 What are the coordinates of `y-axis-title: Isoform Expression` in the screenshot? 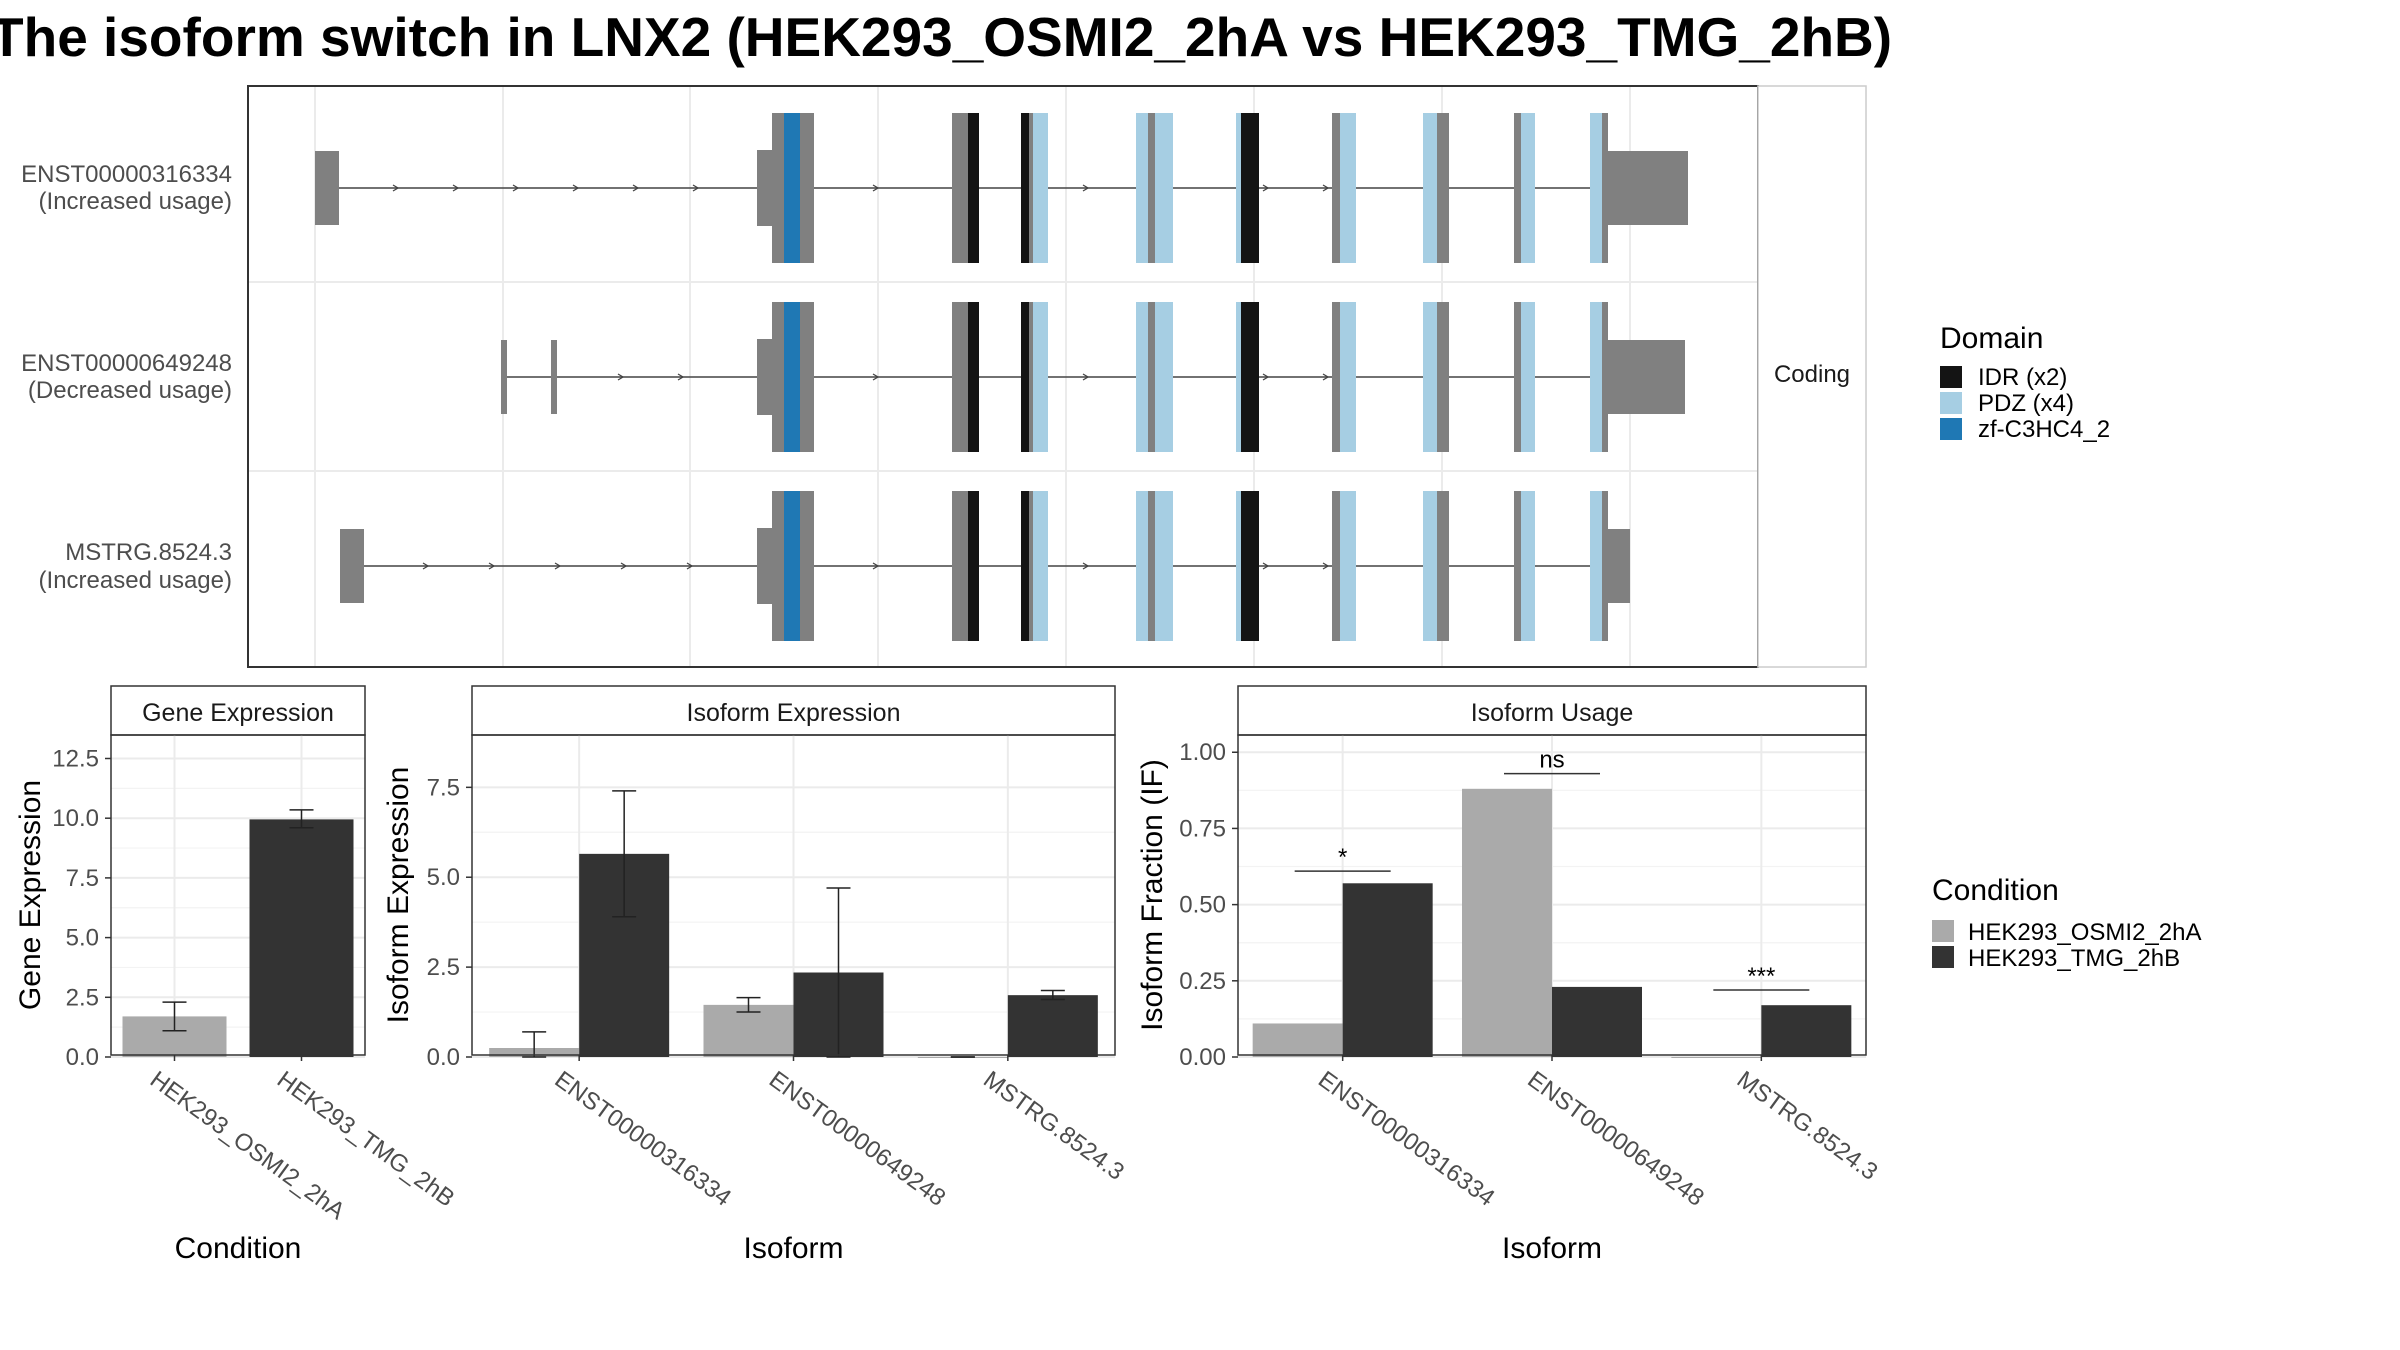 It's located at (398, 895).